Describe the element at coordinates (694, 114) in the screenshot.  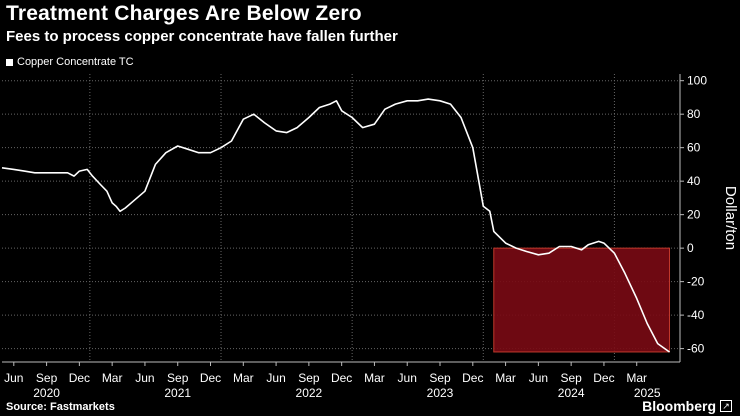
I see `y-tick-label: 80` at that location.